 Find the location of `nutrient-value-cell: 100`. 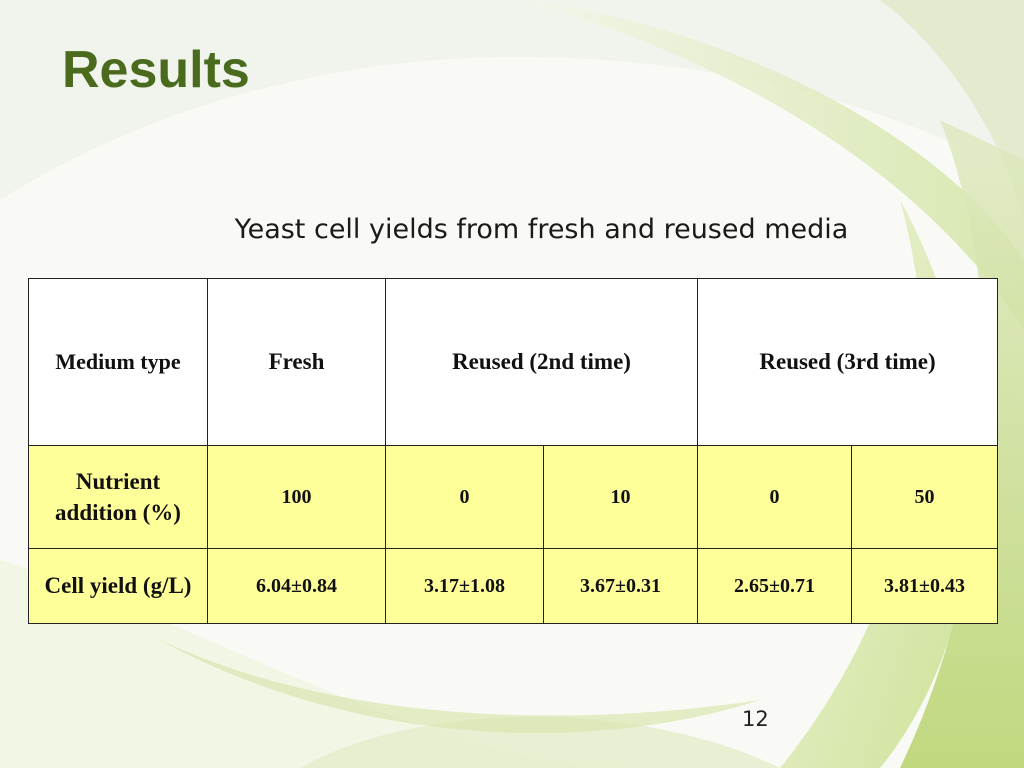

nutrient-value-cell: 100 is located at coordinates (296, 497).